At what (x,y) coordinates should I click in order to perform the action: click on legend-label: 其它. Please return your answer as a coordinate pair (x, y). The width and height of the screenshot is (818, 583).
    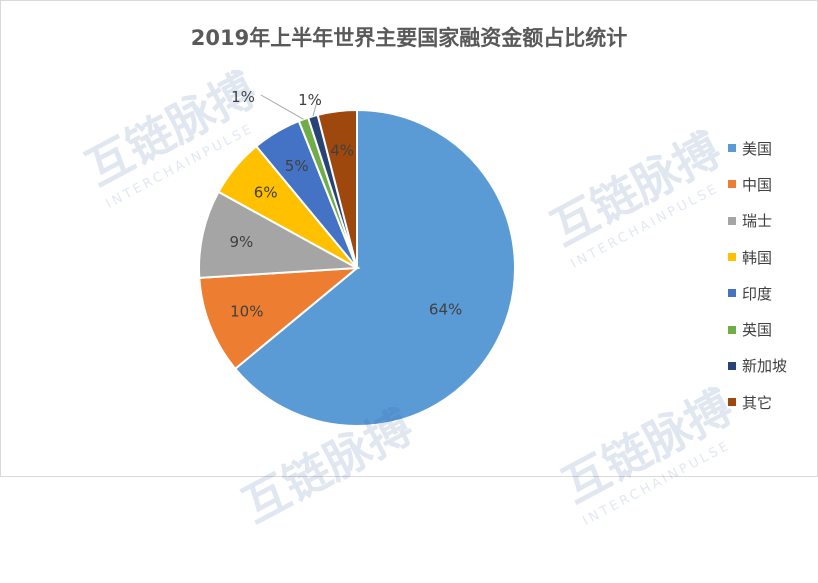
    Looking at the image, I should click on (757, 402).